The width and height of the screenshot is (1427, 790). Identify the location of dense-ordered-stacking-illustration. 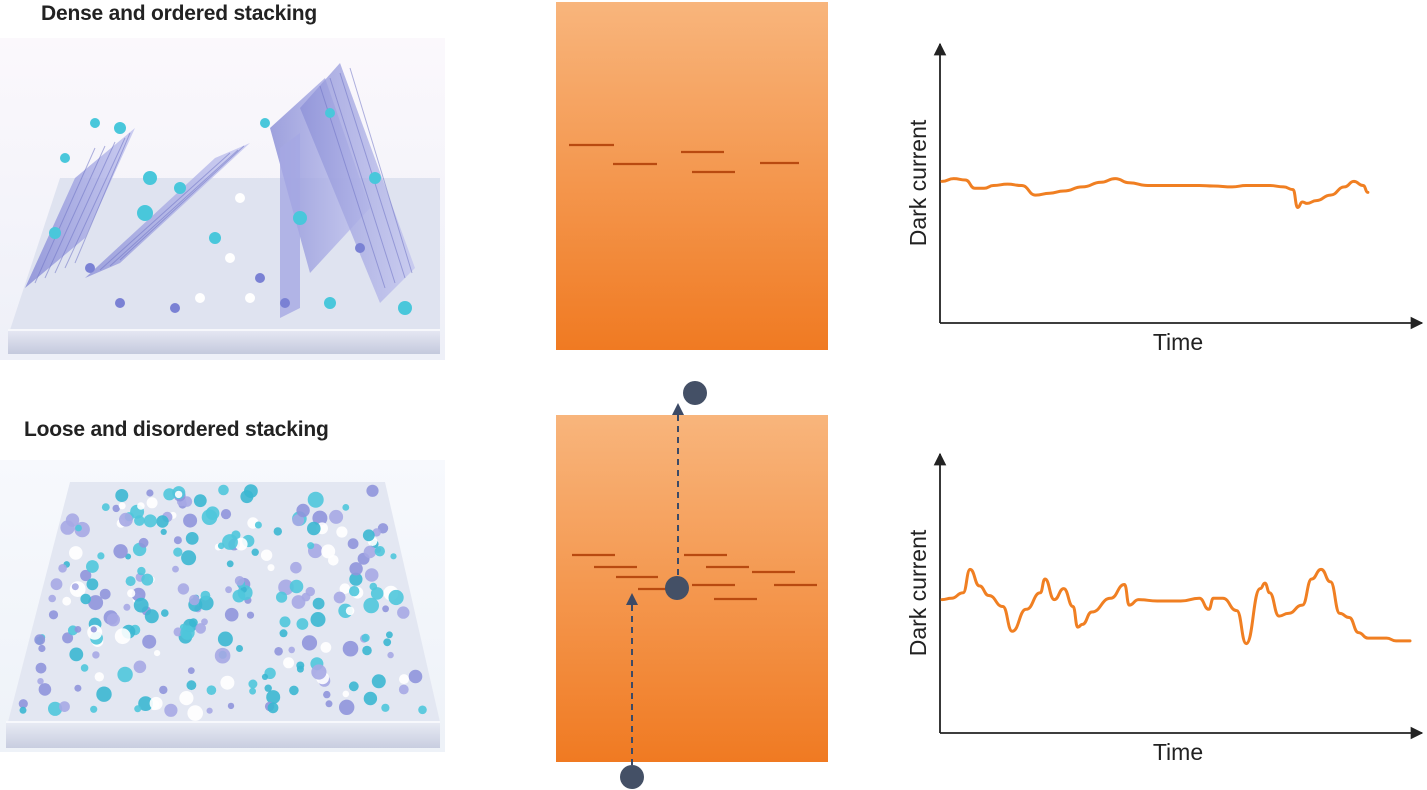
(222, 199).